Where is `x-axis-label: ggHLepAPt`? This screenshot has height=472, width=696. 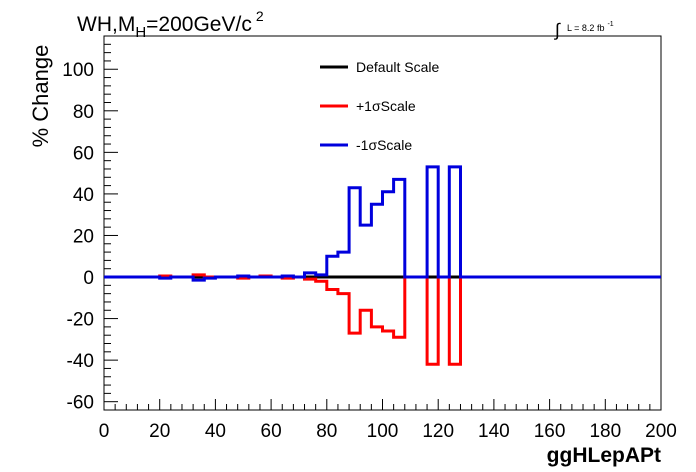
x-axis-label: ggHLepAPt is located at coordinates (604, 455).